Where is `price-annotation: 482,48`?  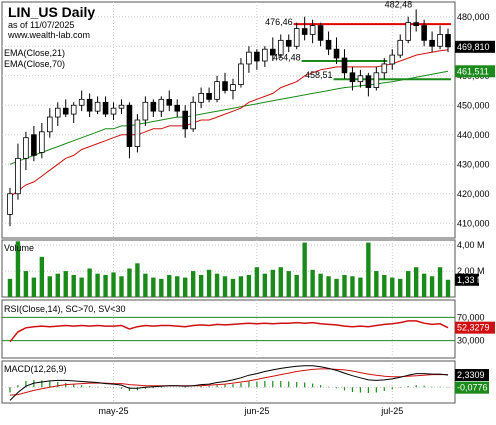
price-annotation: 482,48 is located at coordinates (399, 4).